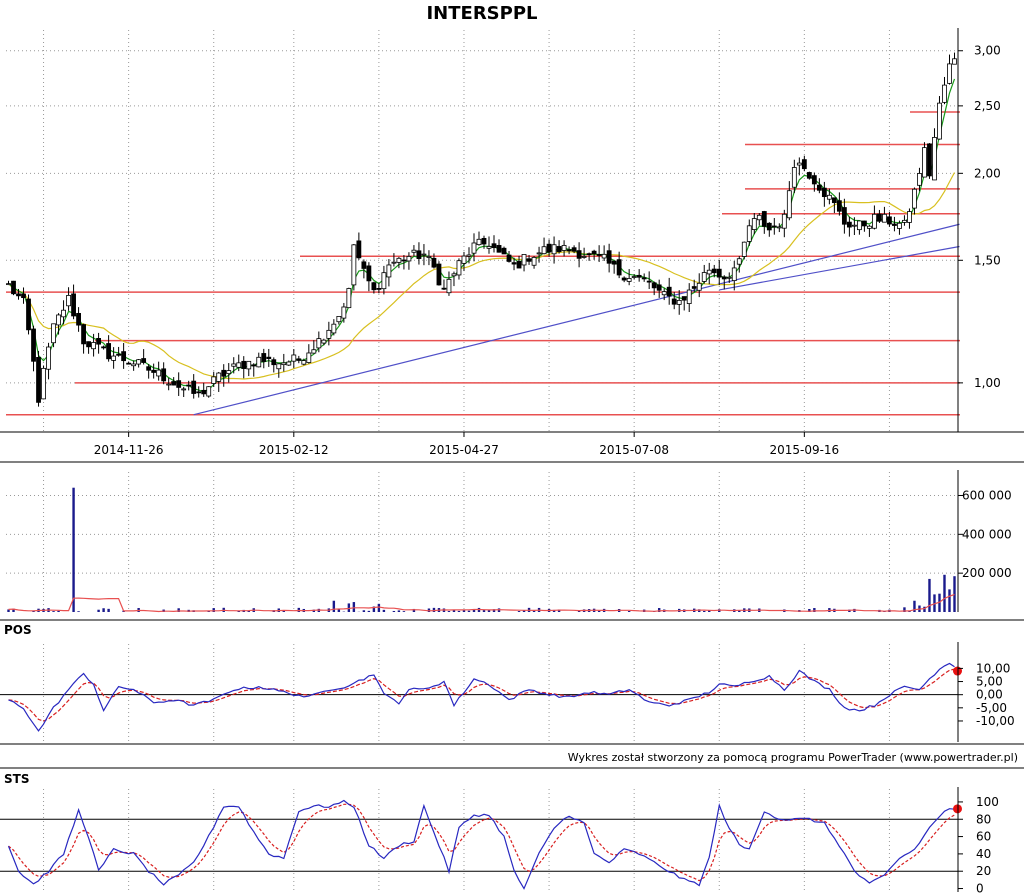 The height and width of the screenshot is (895, 1024). Describe the element at coordinates (983, 871) in the screenshot. I see `STS-tick-label: 20` at that location.